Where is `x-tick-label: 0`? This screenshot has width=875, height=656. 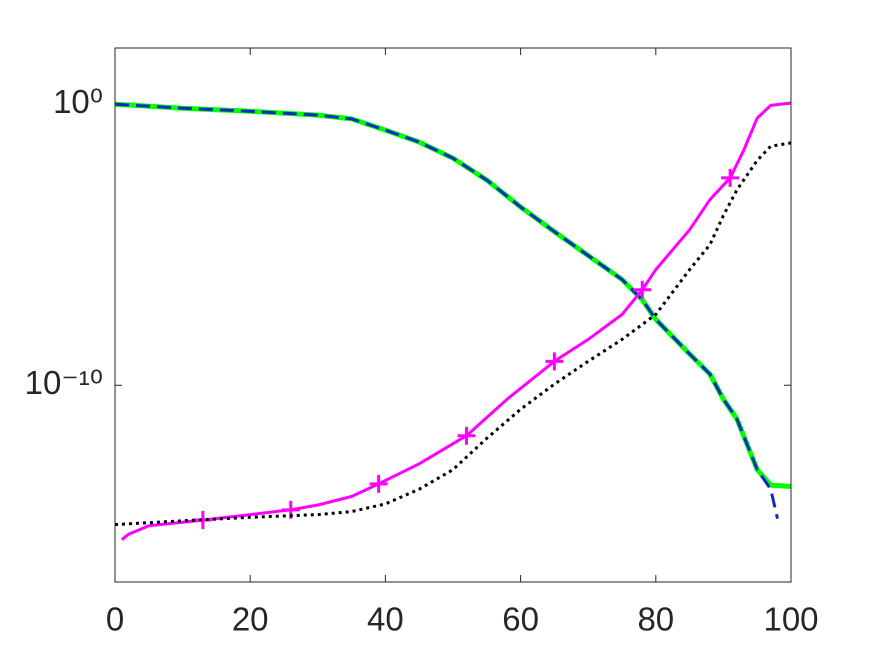
x-tick-label: 0 is located at coordinates (115, 619).